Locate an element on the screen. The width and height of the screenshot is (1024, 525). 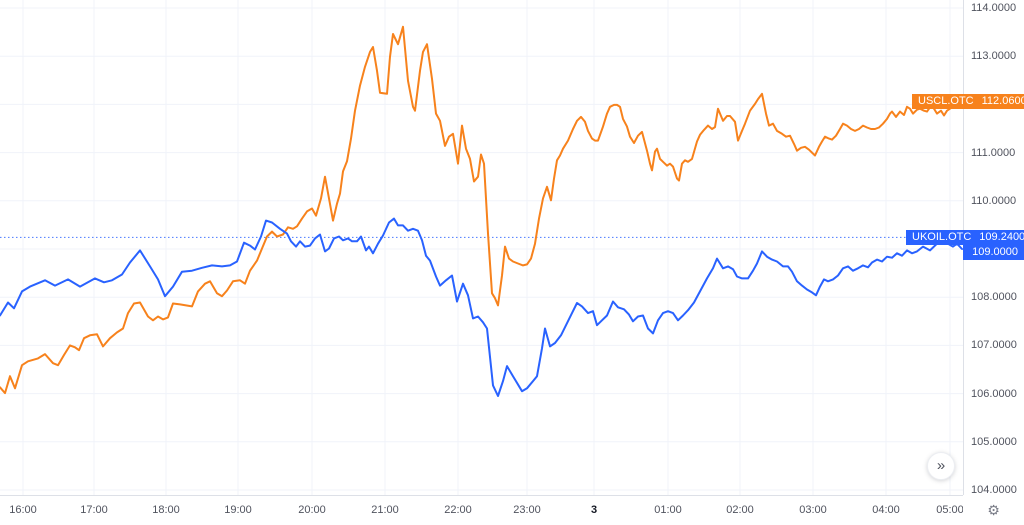
ukoil-priceline-label: UKOIL.OTC 109.2400 is located at coordinates (965, 237).